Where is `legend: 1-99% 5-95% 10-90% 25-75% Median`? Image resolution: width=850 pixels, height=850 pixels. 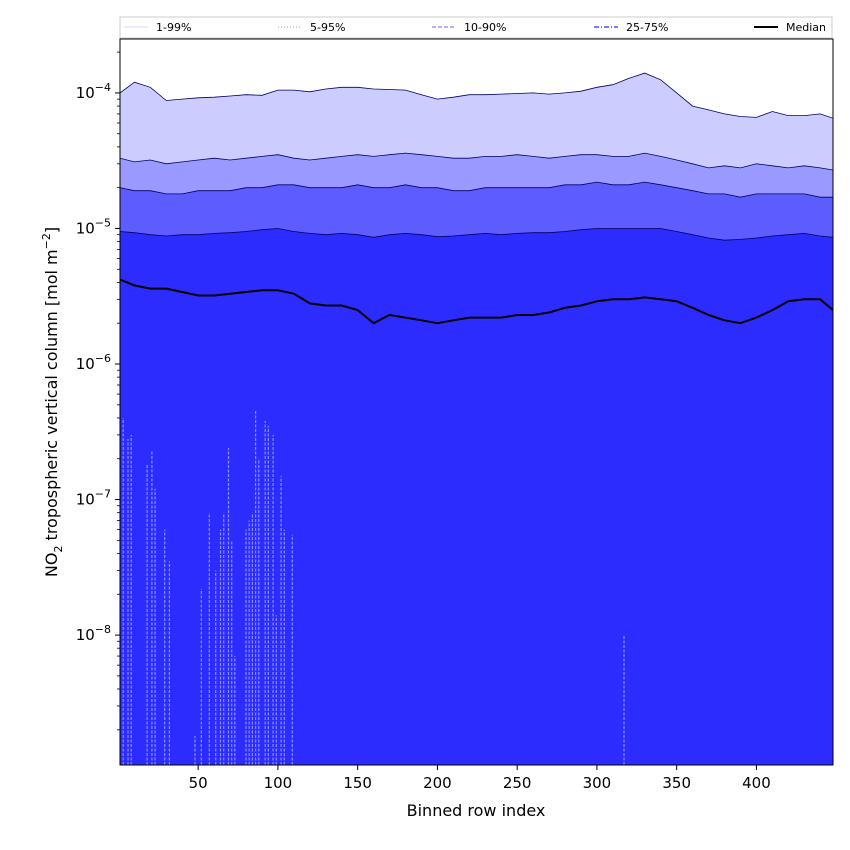
legend: 1-99% 5-95% 10-90% 25-75% Median is located at coordinates (476, 27).